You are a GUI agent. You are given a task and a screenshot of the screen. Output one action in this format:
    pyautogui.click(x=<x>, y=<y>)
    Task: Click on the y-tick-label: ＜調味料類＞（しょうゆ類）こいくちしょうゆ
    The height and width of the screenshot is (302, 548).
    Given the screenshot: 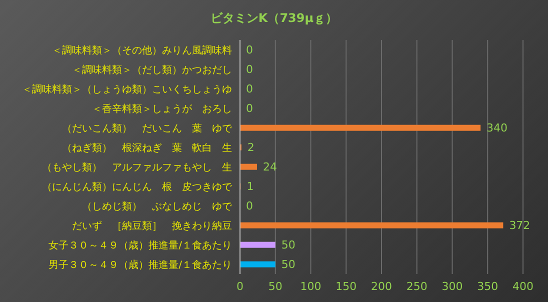 What is the action you would take?
    pyautogui.click(x=127, y=89)
    